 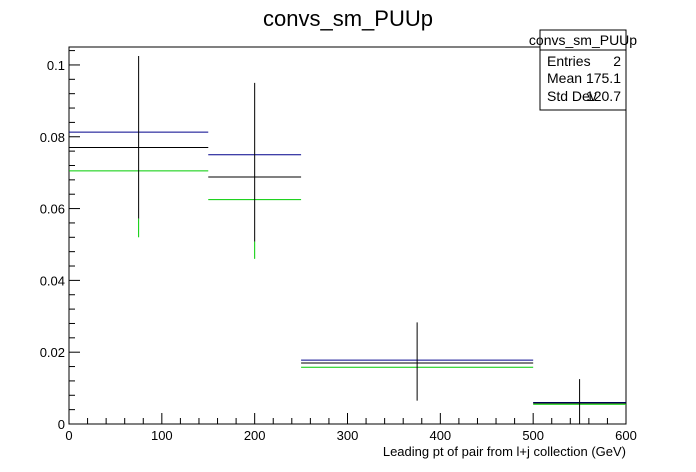 I want to click on stats-mean-label: Mean, so click(x=564, y=78).